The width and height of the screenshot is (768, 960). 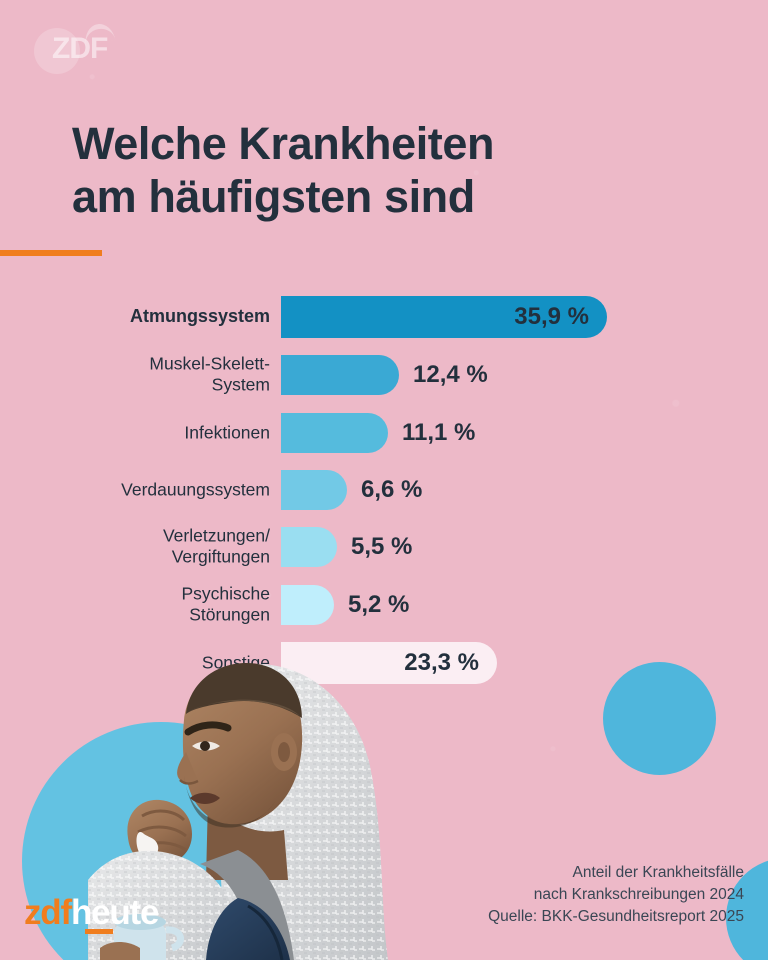 I want to click on bar-row: Sonstige 23,3 %, so click(x=384, y=662).